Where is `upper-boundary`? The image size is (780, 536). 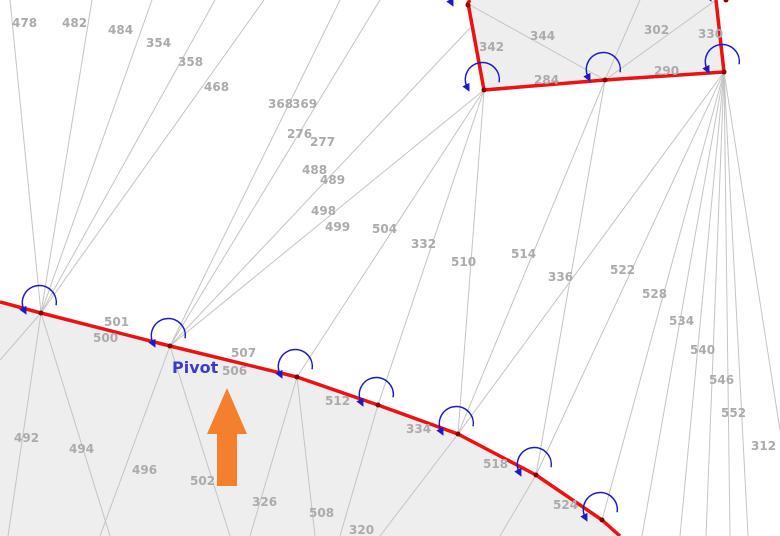 upper-boundary is located at coordinates (596, 46).